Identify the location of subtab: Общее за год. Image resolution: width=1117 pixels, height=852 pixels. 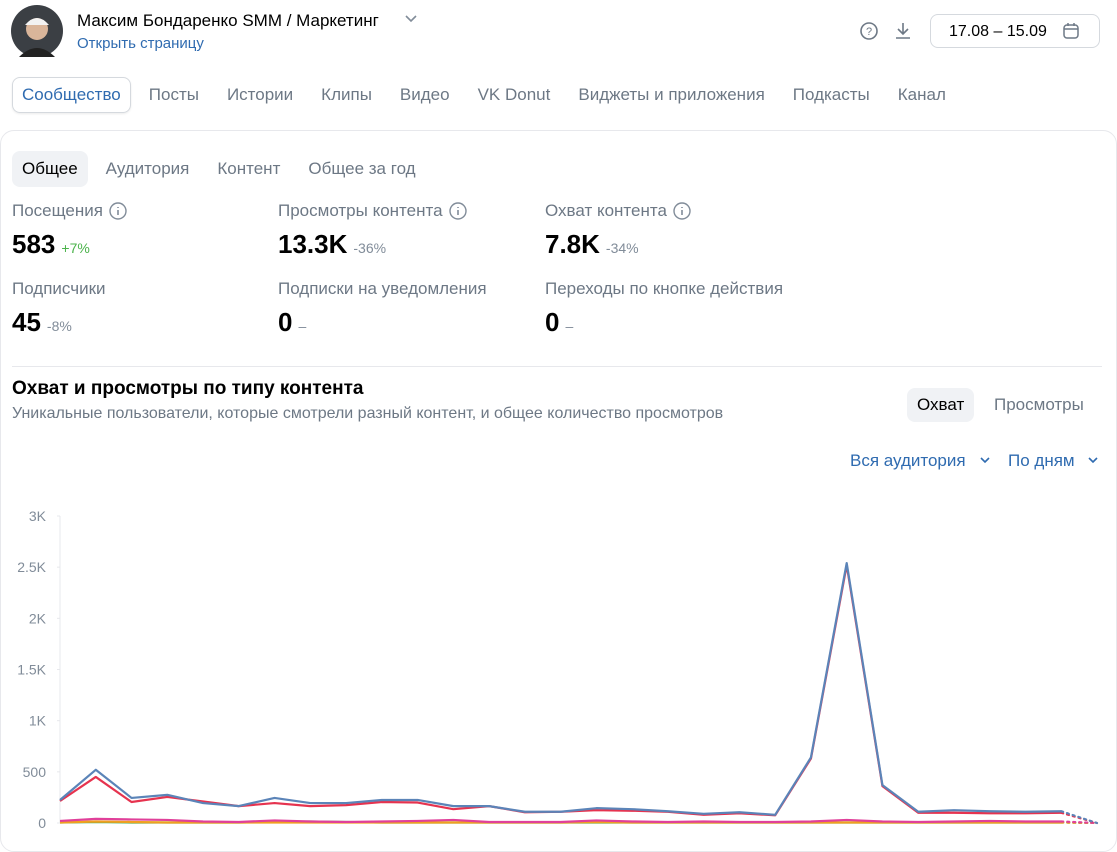
(362, 168).